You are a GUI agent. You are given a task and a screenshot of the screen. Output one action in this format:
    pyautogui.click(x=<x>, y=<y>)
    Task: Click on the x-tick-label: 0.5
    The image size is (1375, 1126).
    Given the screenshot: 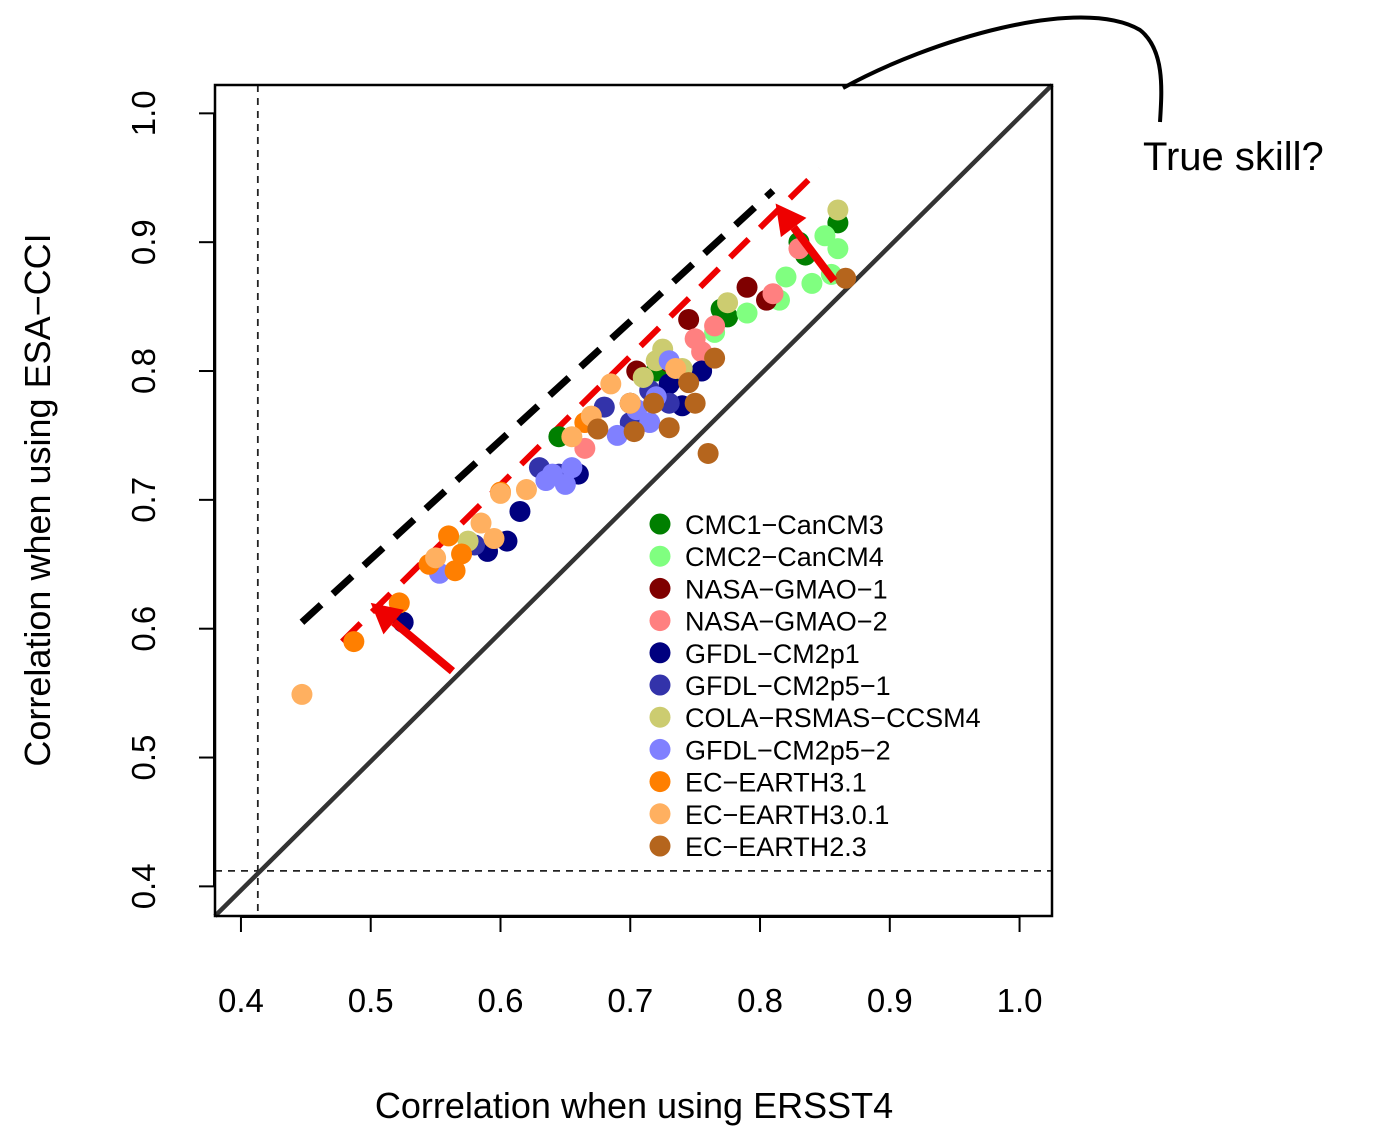 What is the action you would take?
    pyautogui.click(x=371, y=1000)
    